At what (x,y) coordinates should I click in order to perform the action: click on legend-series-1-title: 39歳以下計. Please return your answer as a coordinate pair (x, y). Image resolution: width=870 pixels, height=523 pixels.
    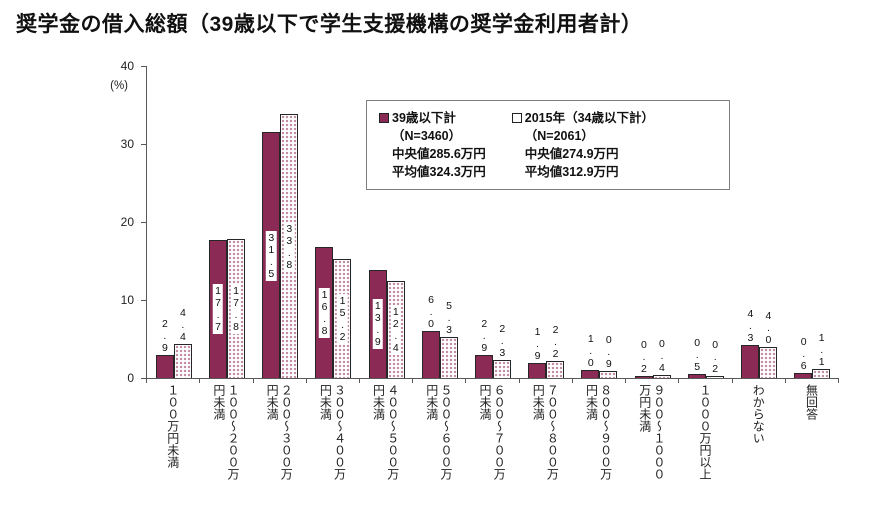
    Looking at the image, I should click on (432, 118).